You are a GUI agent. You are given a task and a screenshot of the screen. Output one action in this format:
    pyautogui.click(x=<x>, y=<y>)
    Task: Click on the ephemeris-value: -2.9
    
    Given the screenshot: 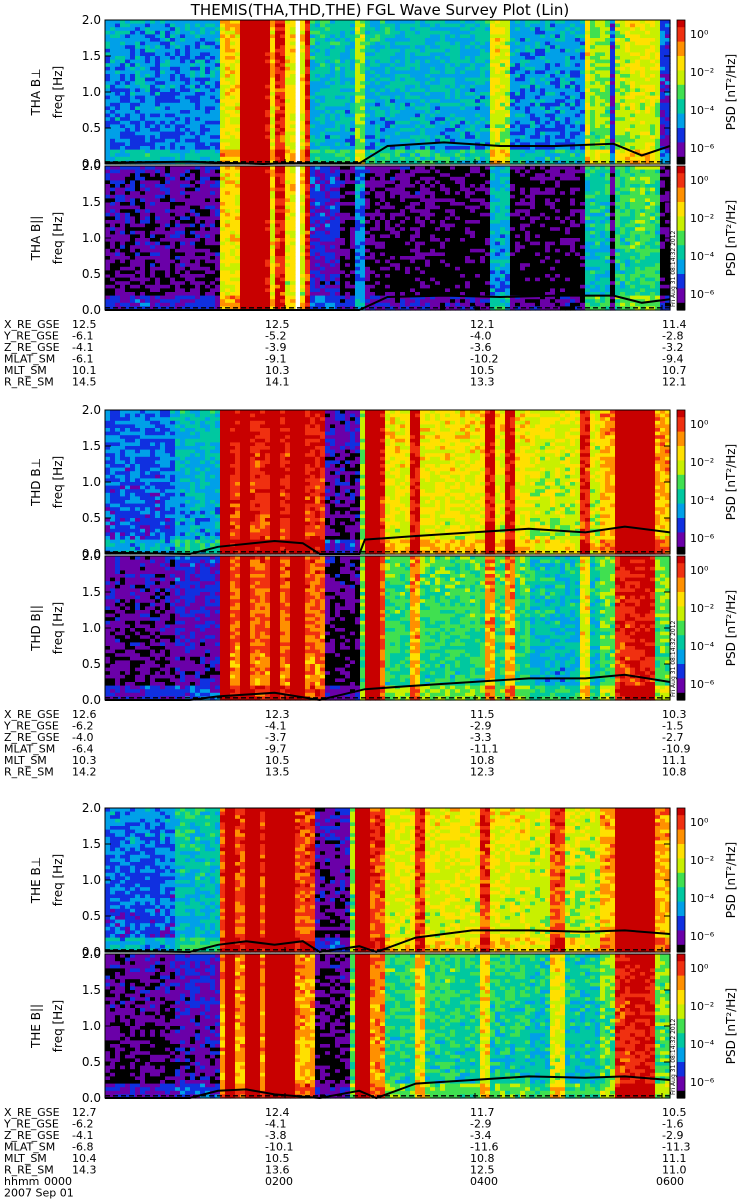 What is the action you would take?
    pyautogui.click(x=672, y=1135)
    